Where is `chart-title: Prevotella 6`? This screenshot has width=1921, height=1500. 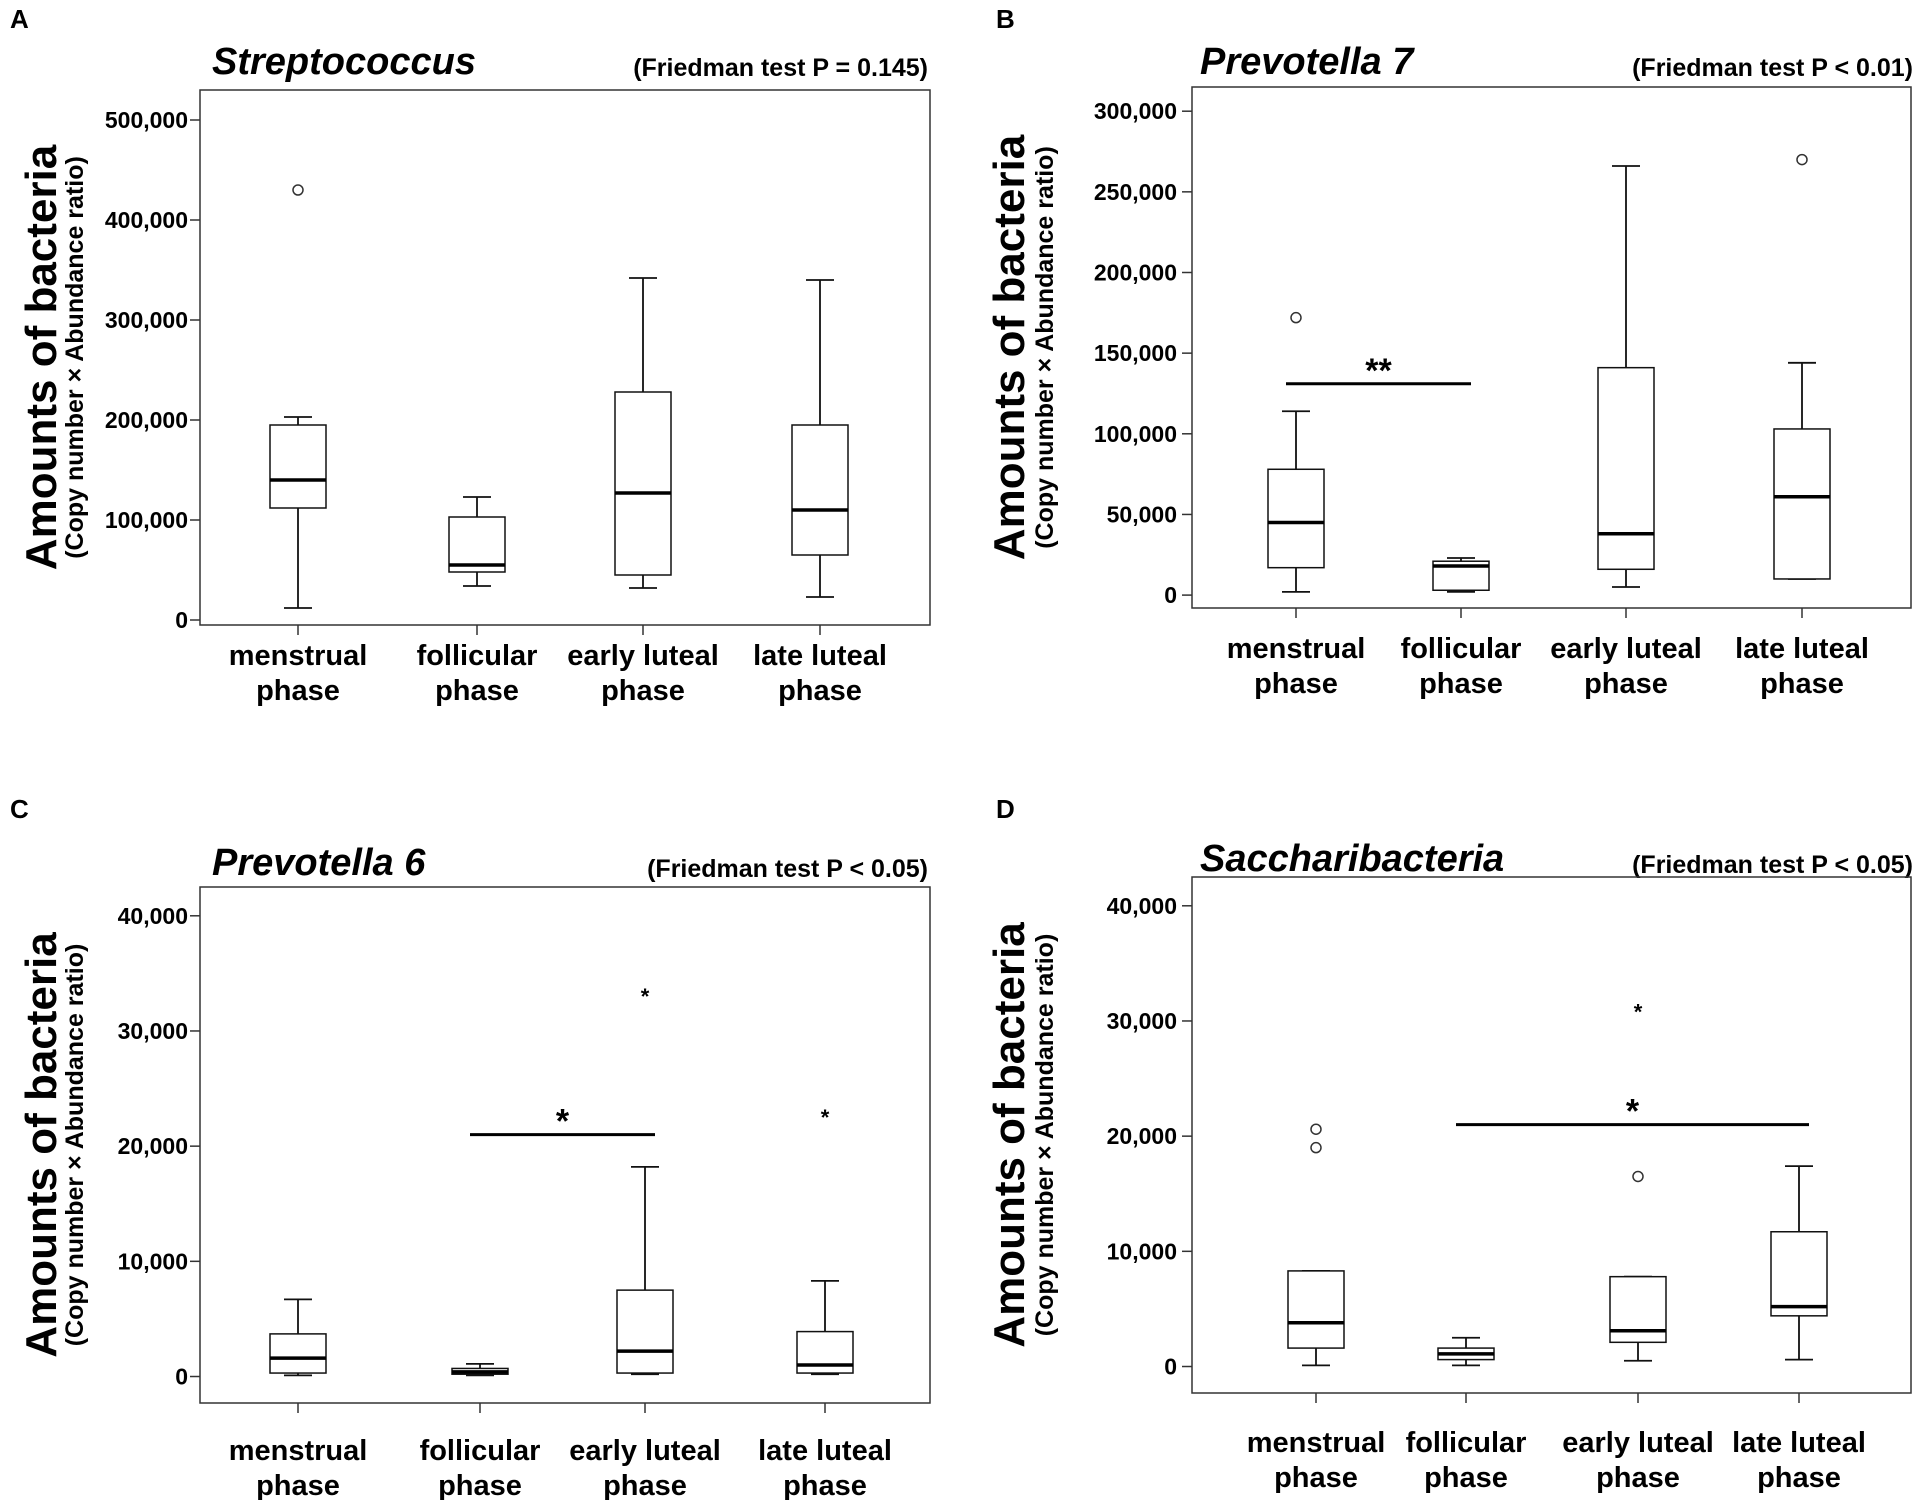
chart-title: Prevotella 6 is located at coordinates (319, 863).